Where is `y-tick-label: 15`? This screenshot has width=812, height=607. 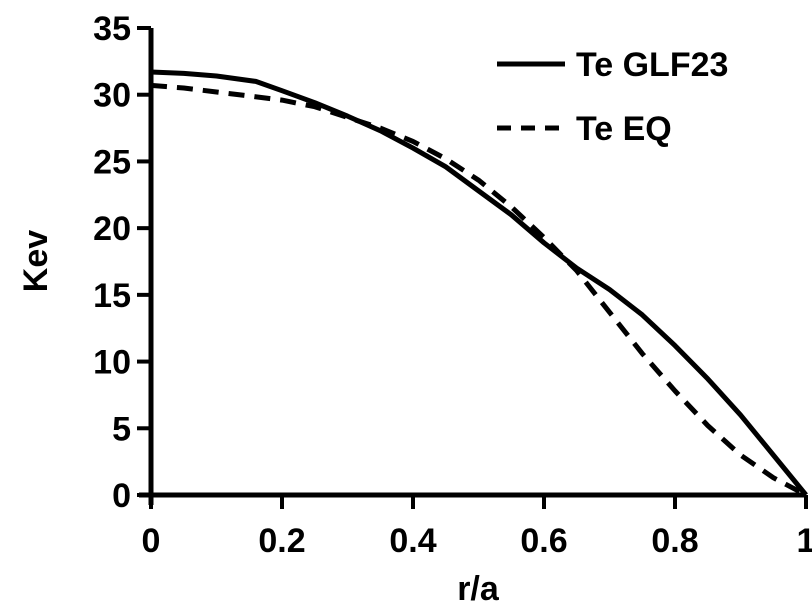
y-tick-label: 15 is located at coordinates (112, 296).